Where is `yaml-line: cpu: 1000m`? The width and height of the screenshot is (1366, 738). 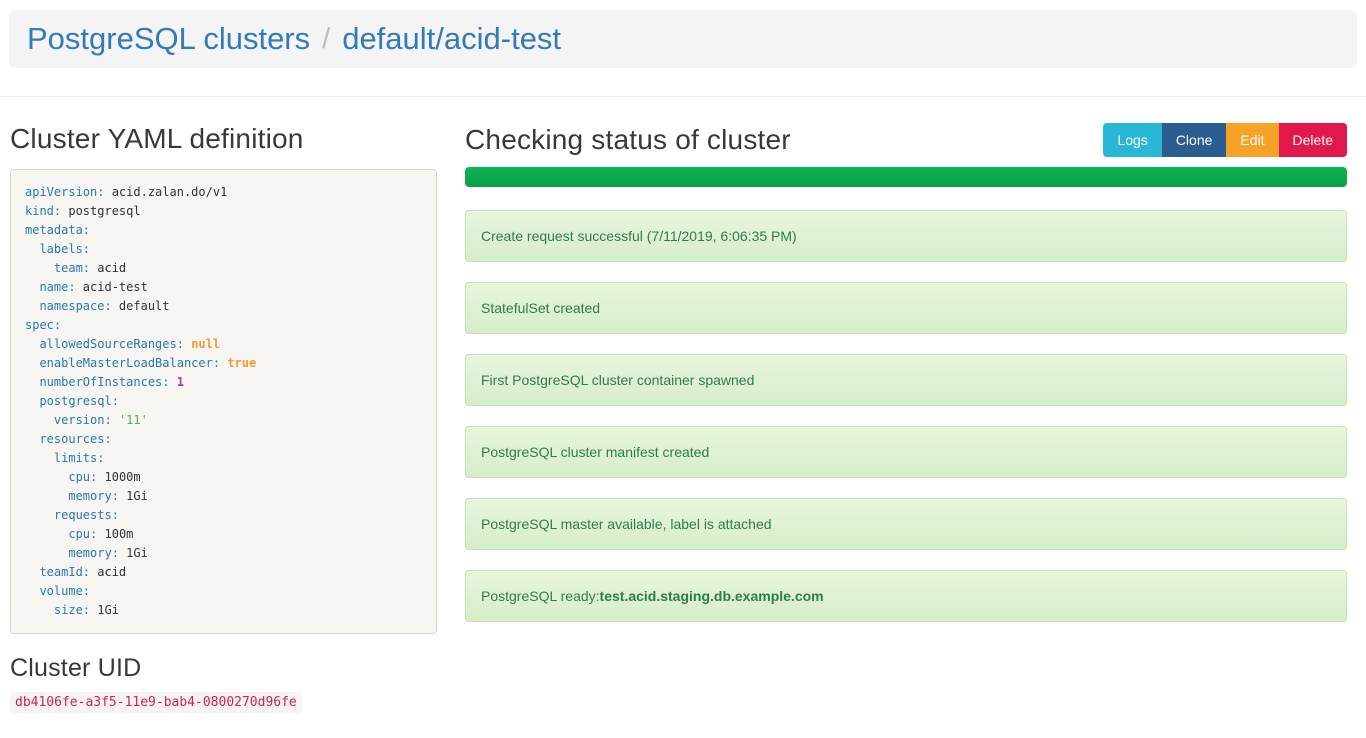
yaml-line: cpu: 1000m is located at coordinates (104, 477).